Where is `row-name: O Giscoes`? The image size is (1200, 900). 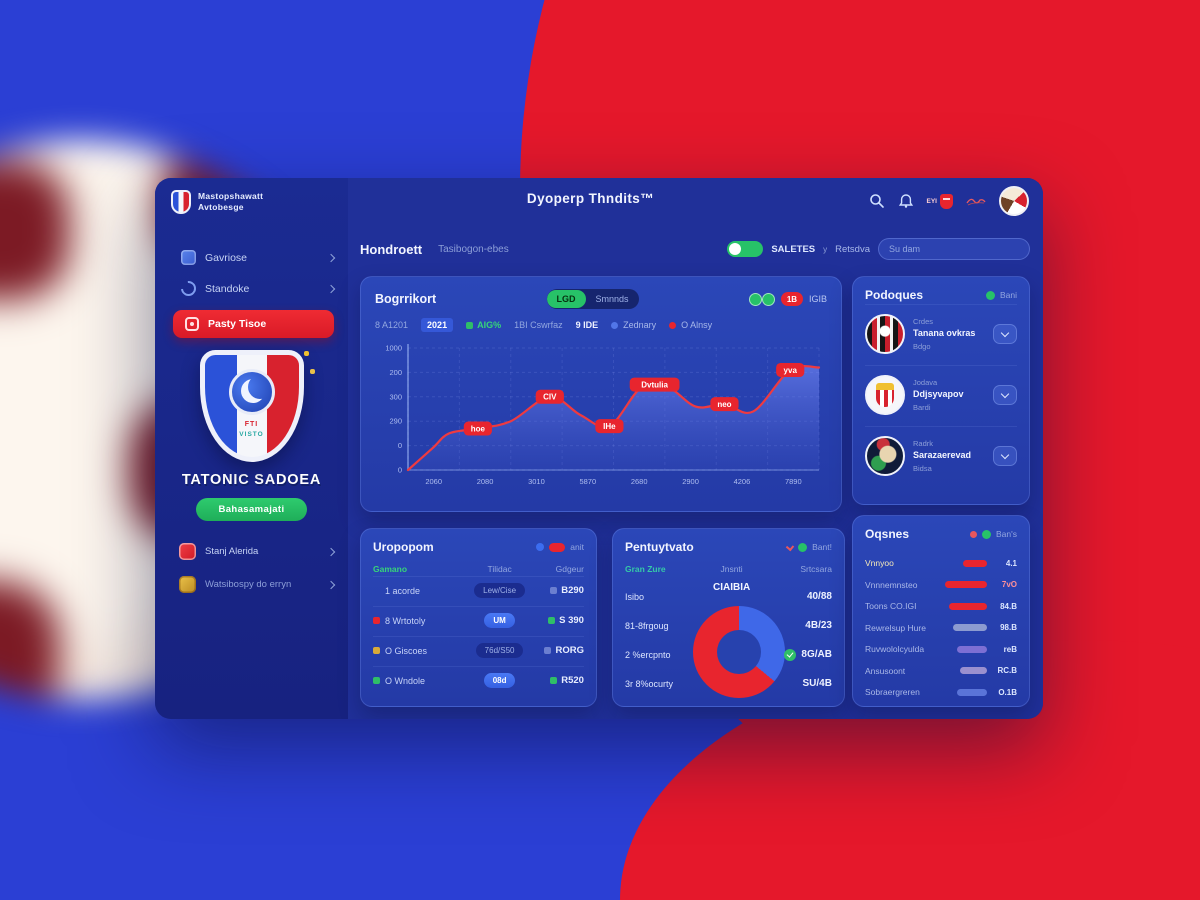 row-name: O Giscoes is located at coordinates (406, 650).